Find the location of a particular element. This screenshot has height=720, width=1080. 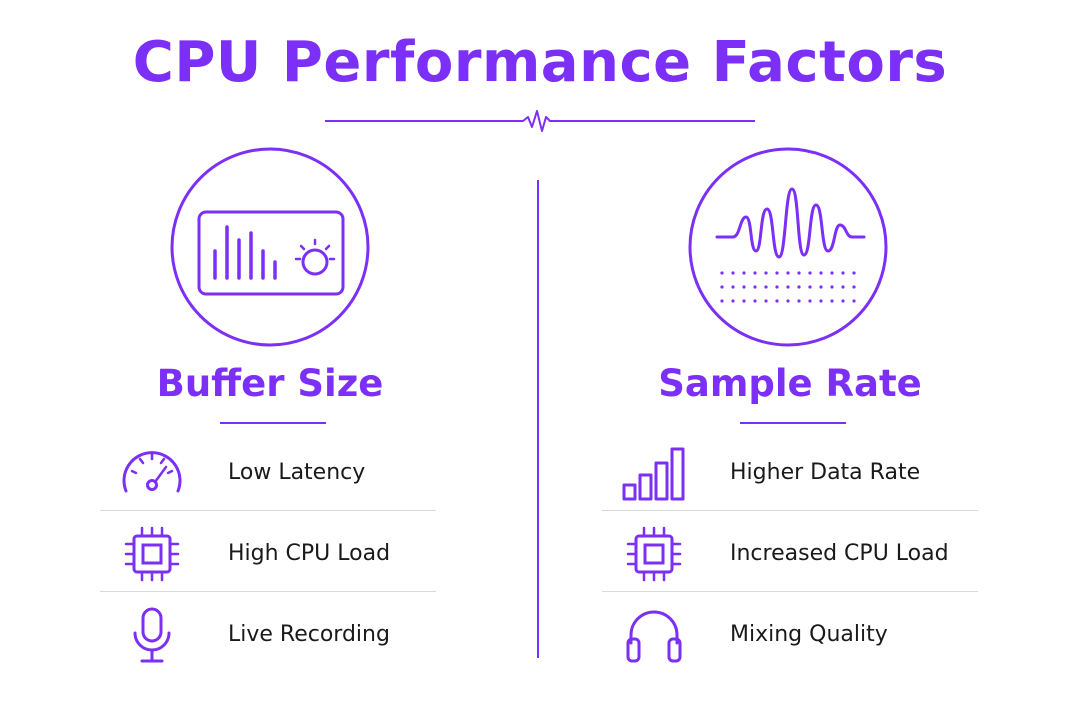

headphones-icon is located at coordinates (654, 636).